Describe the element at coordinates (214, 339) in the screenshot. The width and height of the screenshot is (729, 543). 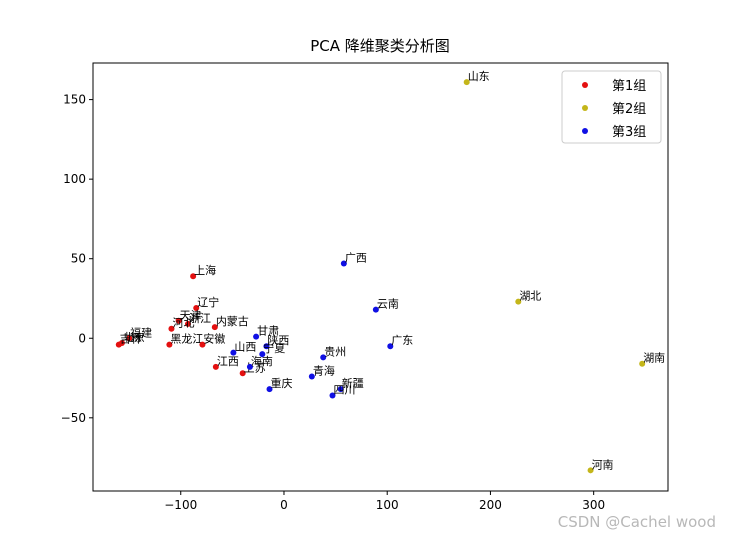
I see `point-label: 安徽` at that location.